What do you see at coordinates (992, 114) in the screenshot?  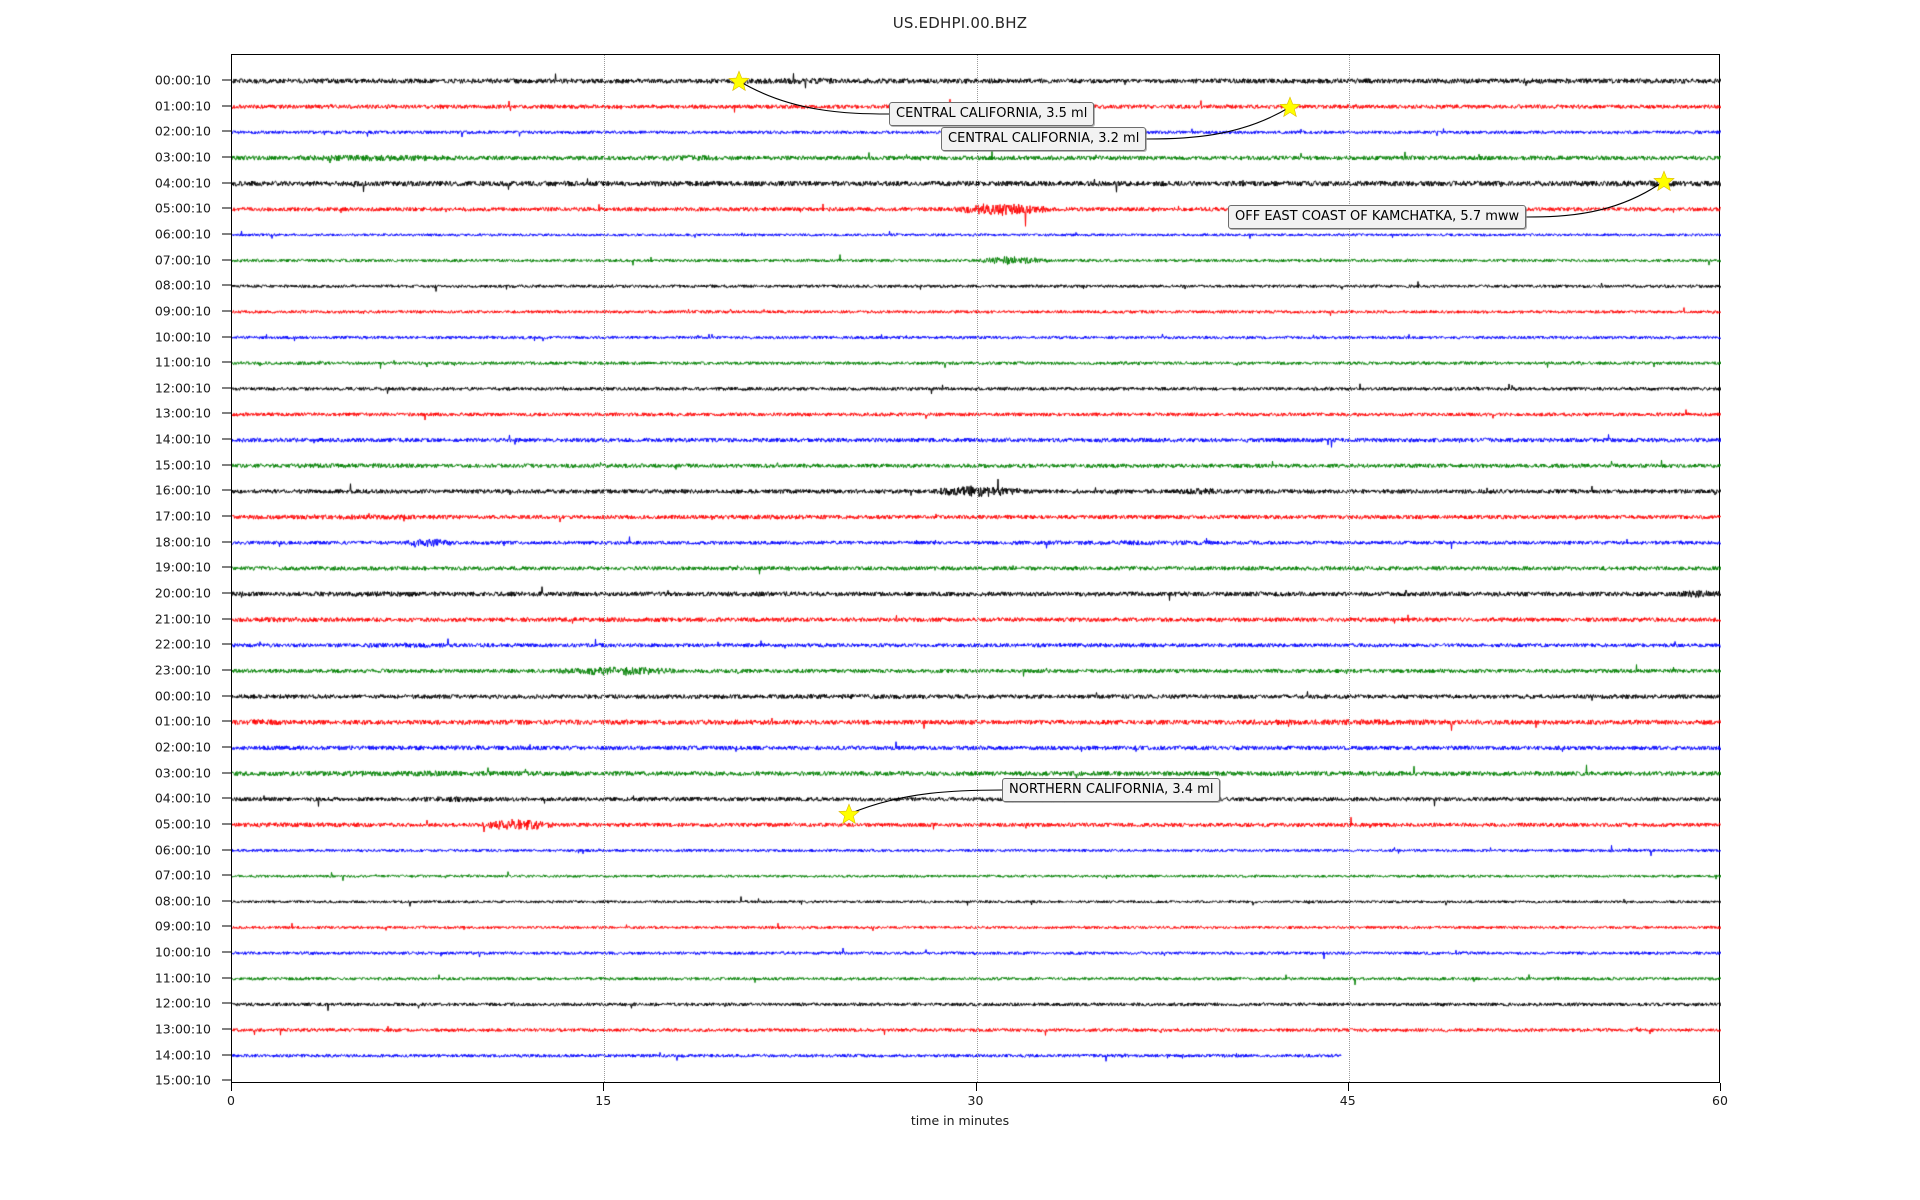 I see `event-annotation-label: CENTRAL CALIFORNIA, 3.5 ml` at bounding box center [992, 114].